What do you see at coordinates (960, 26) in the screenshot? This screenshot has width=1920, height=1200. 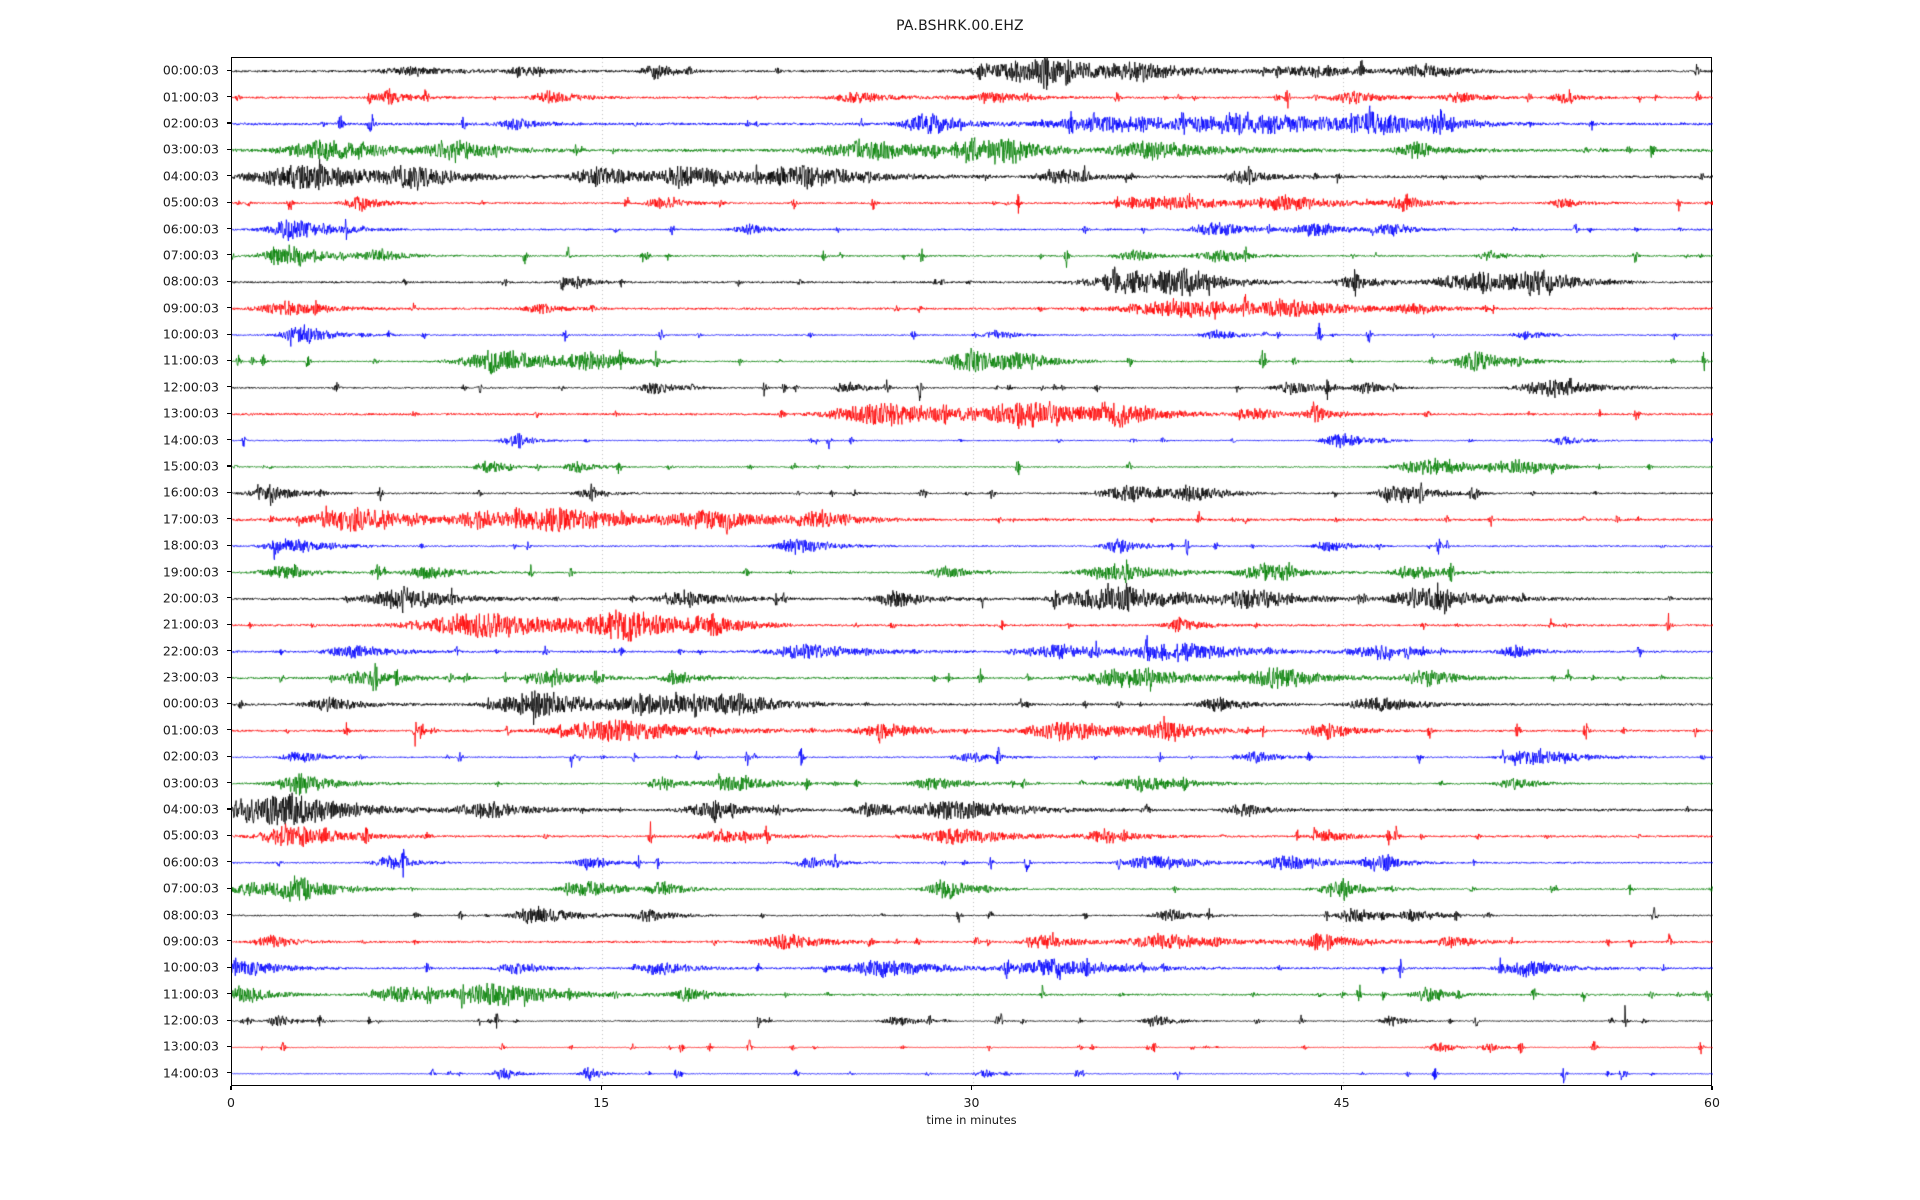 I see `page-title: PA.BSHRK.00.EHZ` at bounding box center [960, 26].